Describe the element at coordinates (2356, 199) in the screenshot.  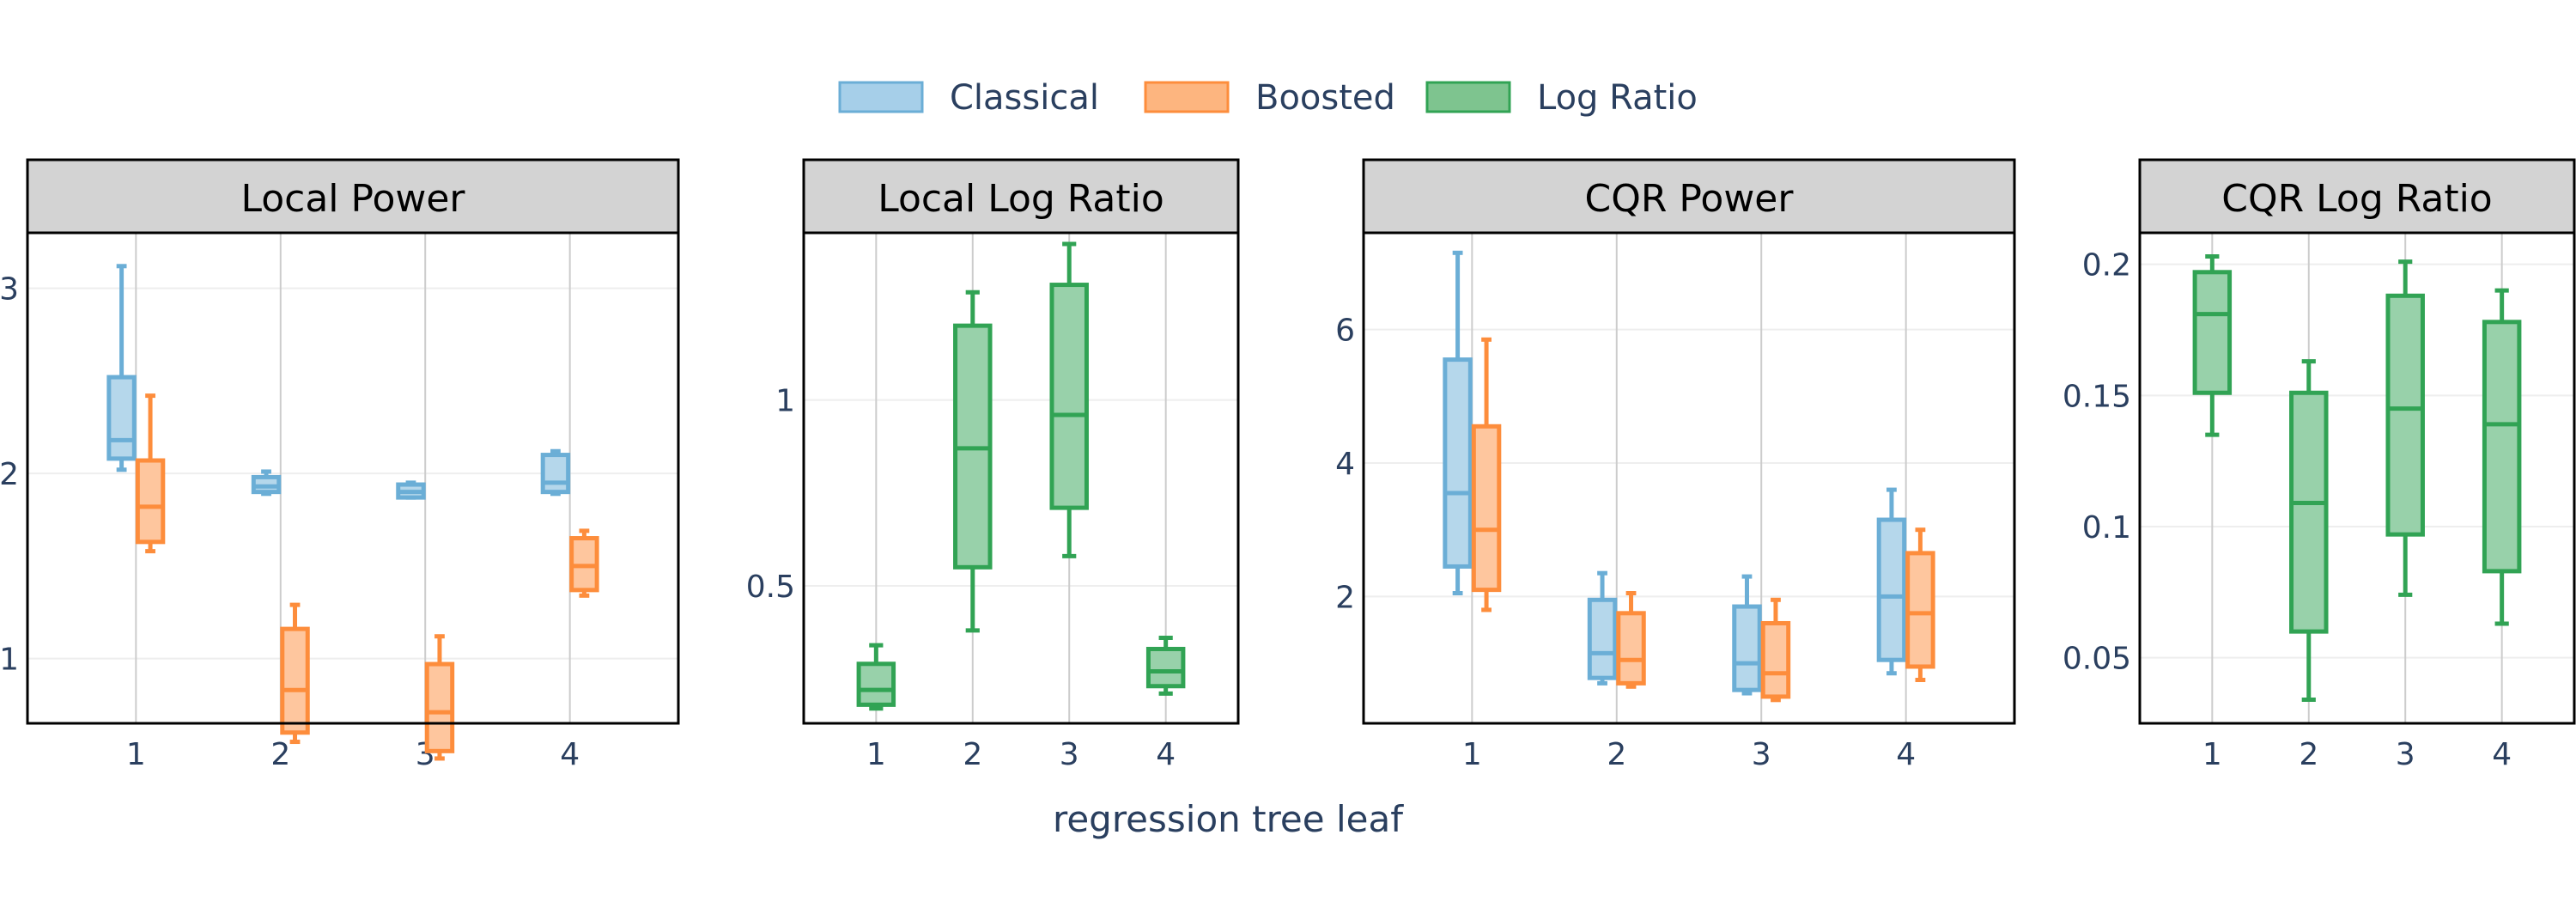
I see `panel-title: CQR Log Ratio` at that location.